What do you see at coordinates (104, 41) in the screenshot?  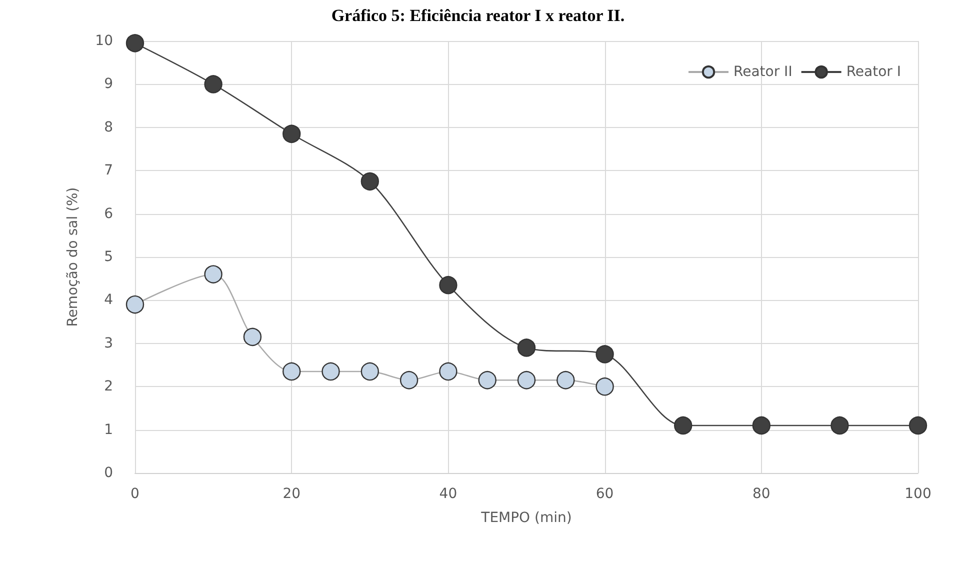 I see `y-tick-label: 10` at bounding box center [104, 41].